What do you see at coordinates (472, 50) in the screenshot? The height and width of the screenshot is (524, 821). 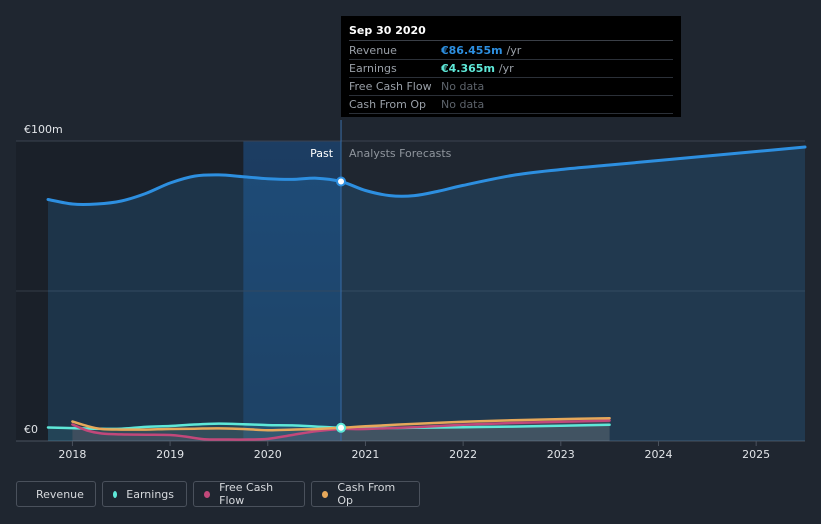 I see `tooltip-value: €86.455m` at bounding box center [472, 50].